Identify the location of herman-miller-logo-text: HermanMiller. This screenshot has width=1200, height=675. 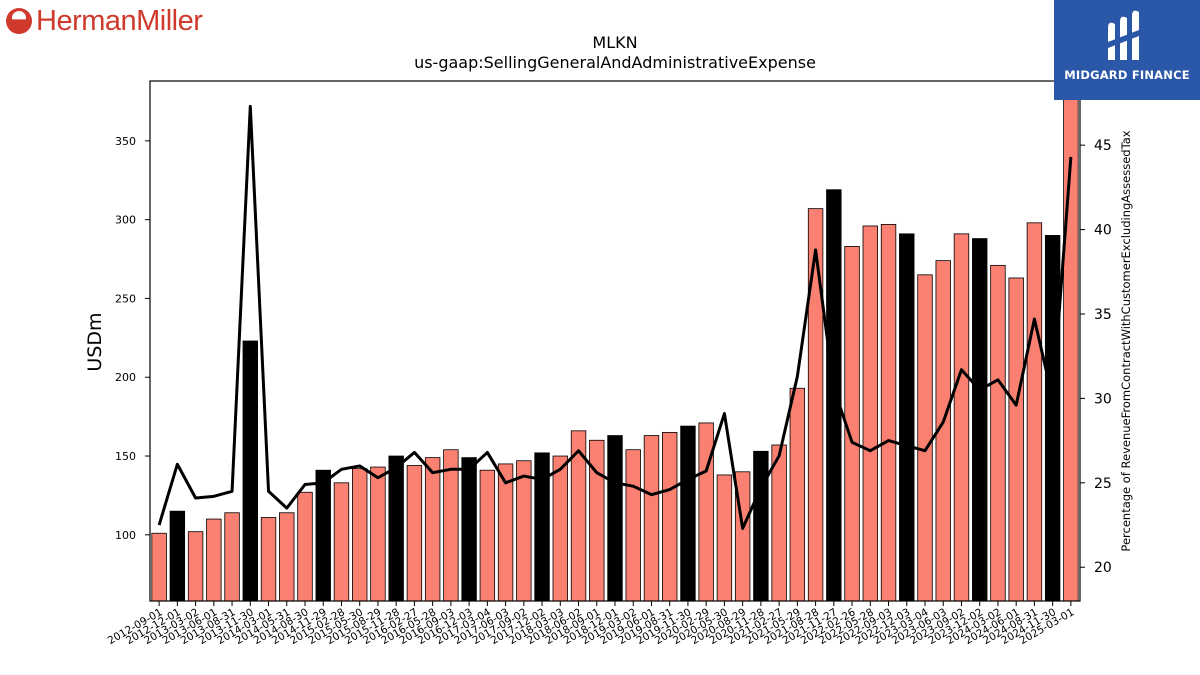
(119, 20).